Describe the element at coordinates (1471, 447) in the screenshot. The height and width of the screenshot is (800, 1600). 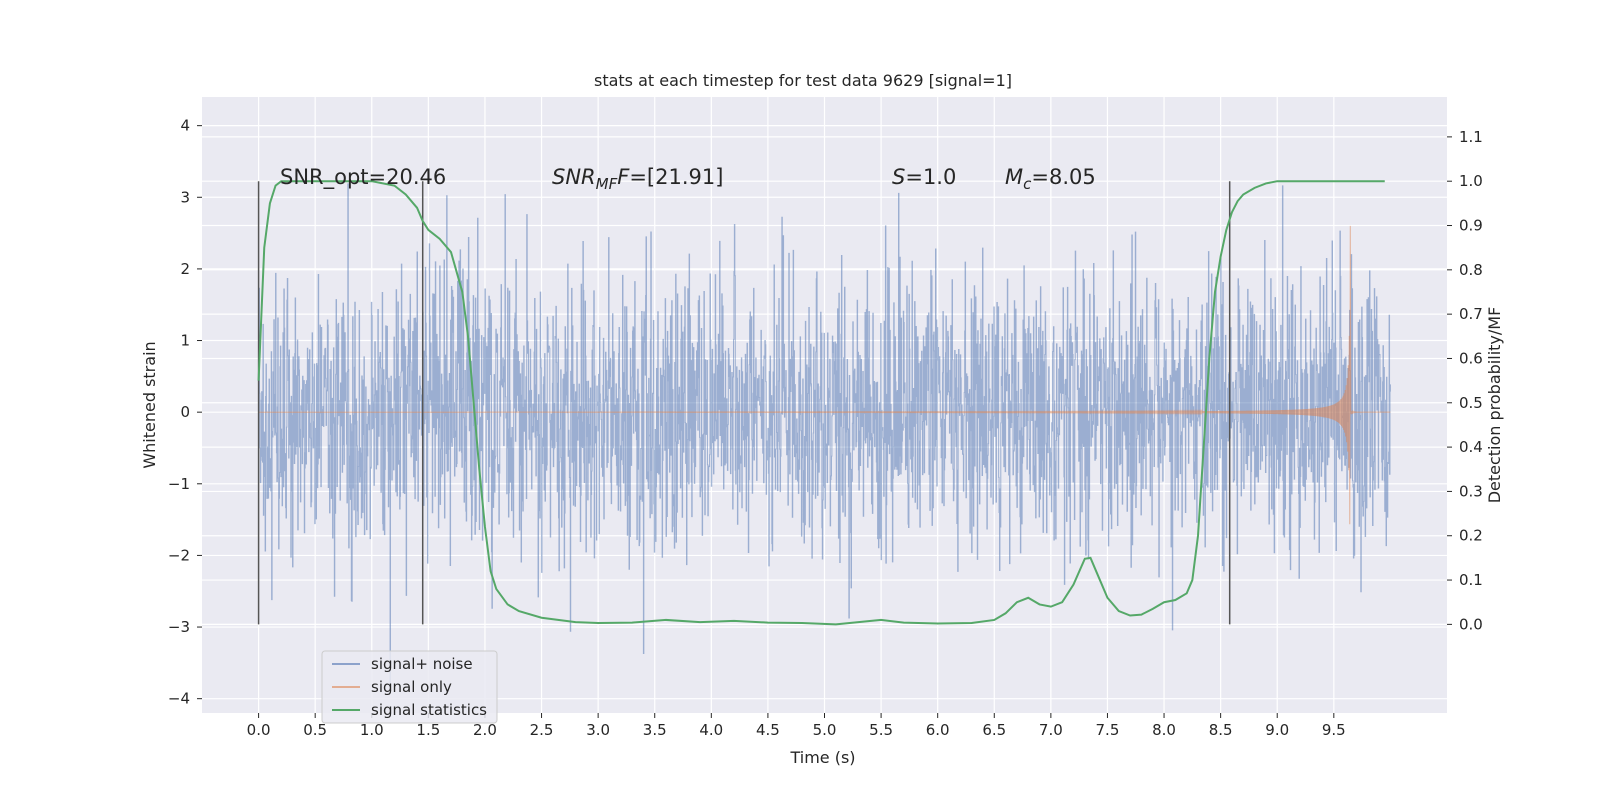
I see `y2-tick-label: 0.4` at that location.